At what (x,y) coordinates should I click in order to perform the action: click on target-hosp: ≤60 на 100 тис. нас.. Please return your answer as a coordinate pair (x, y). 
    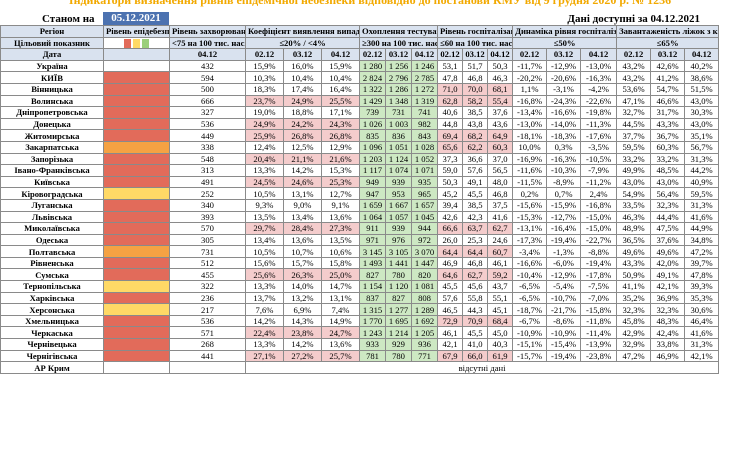
    Looking at the image, I should click on (475, 43).